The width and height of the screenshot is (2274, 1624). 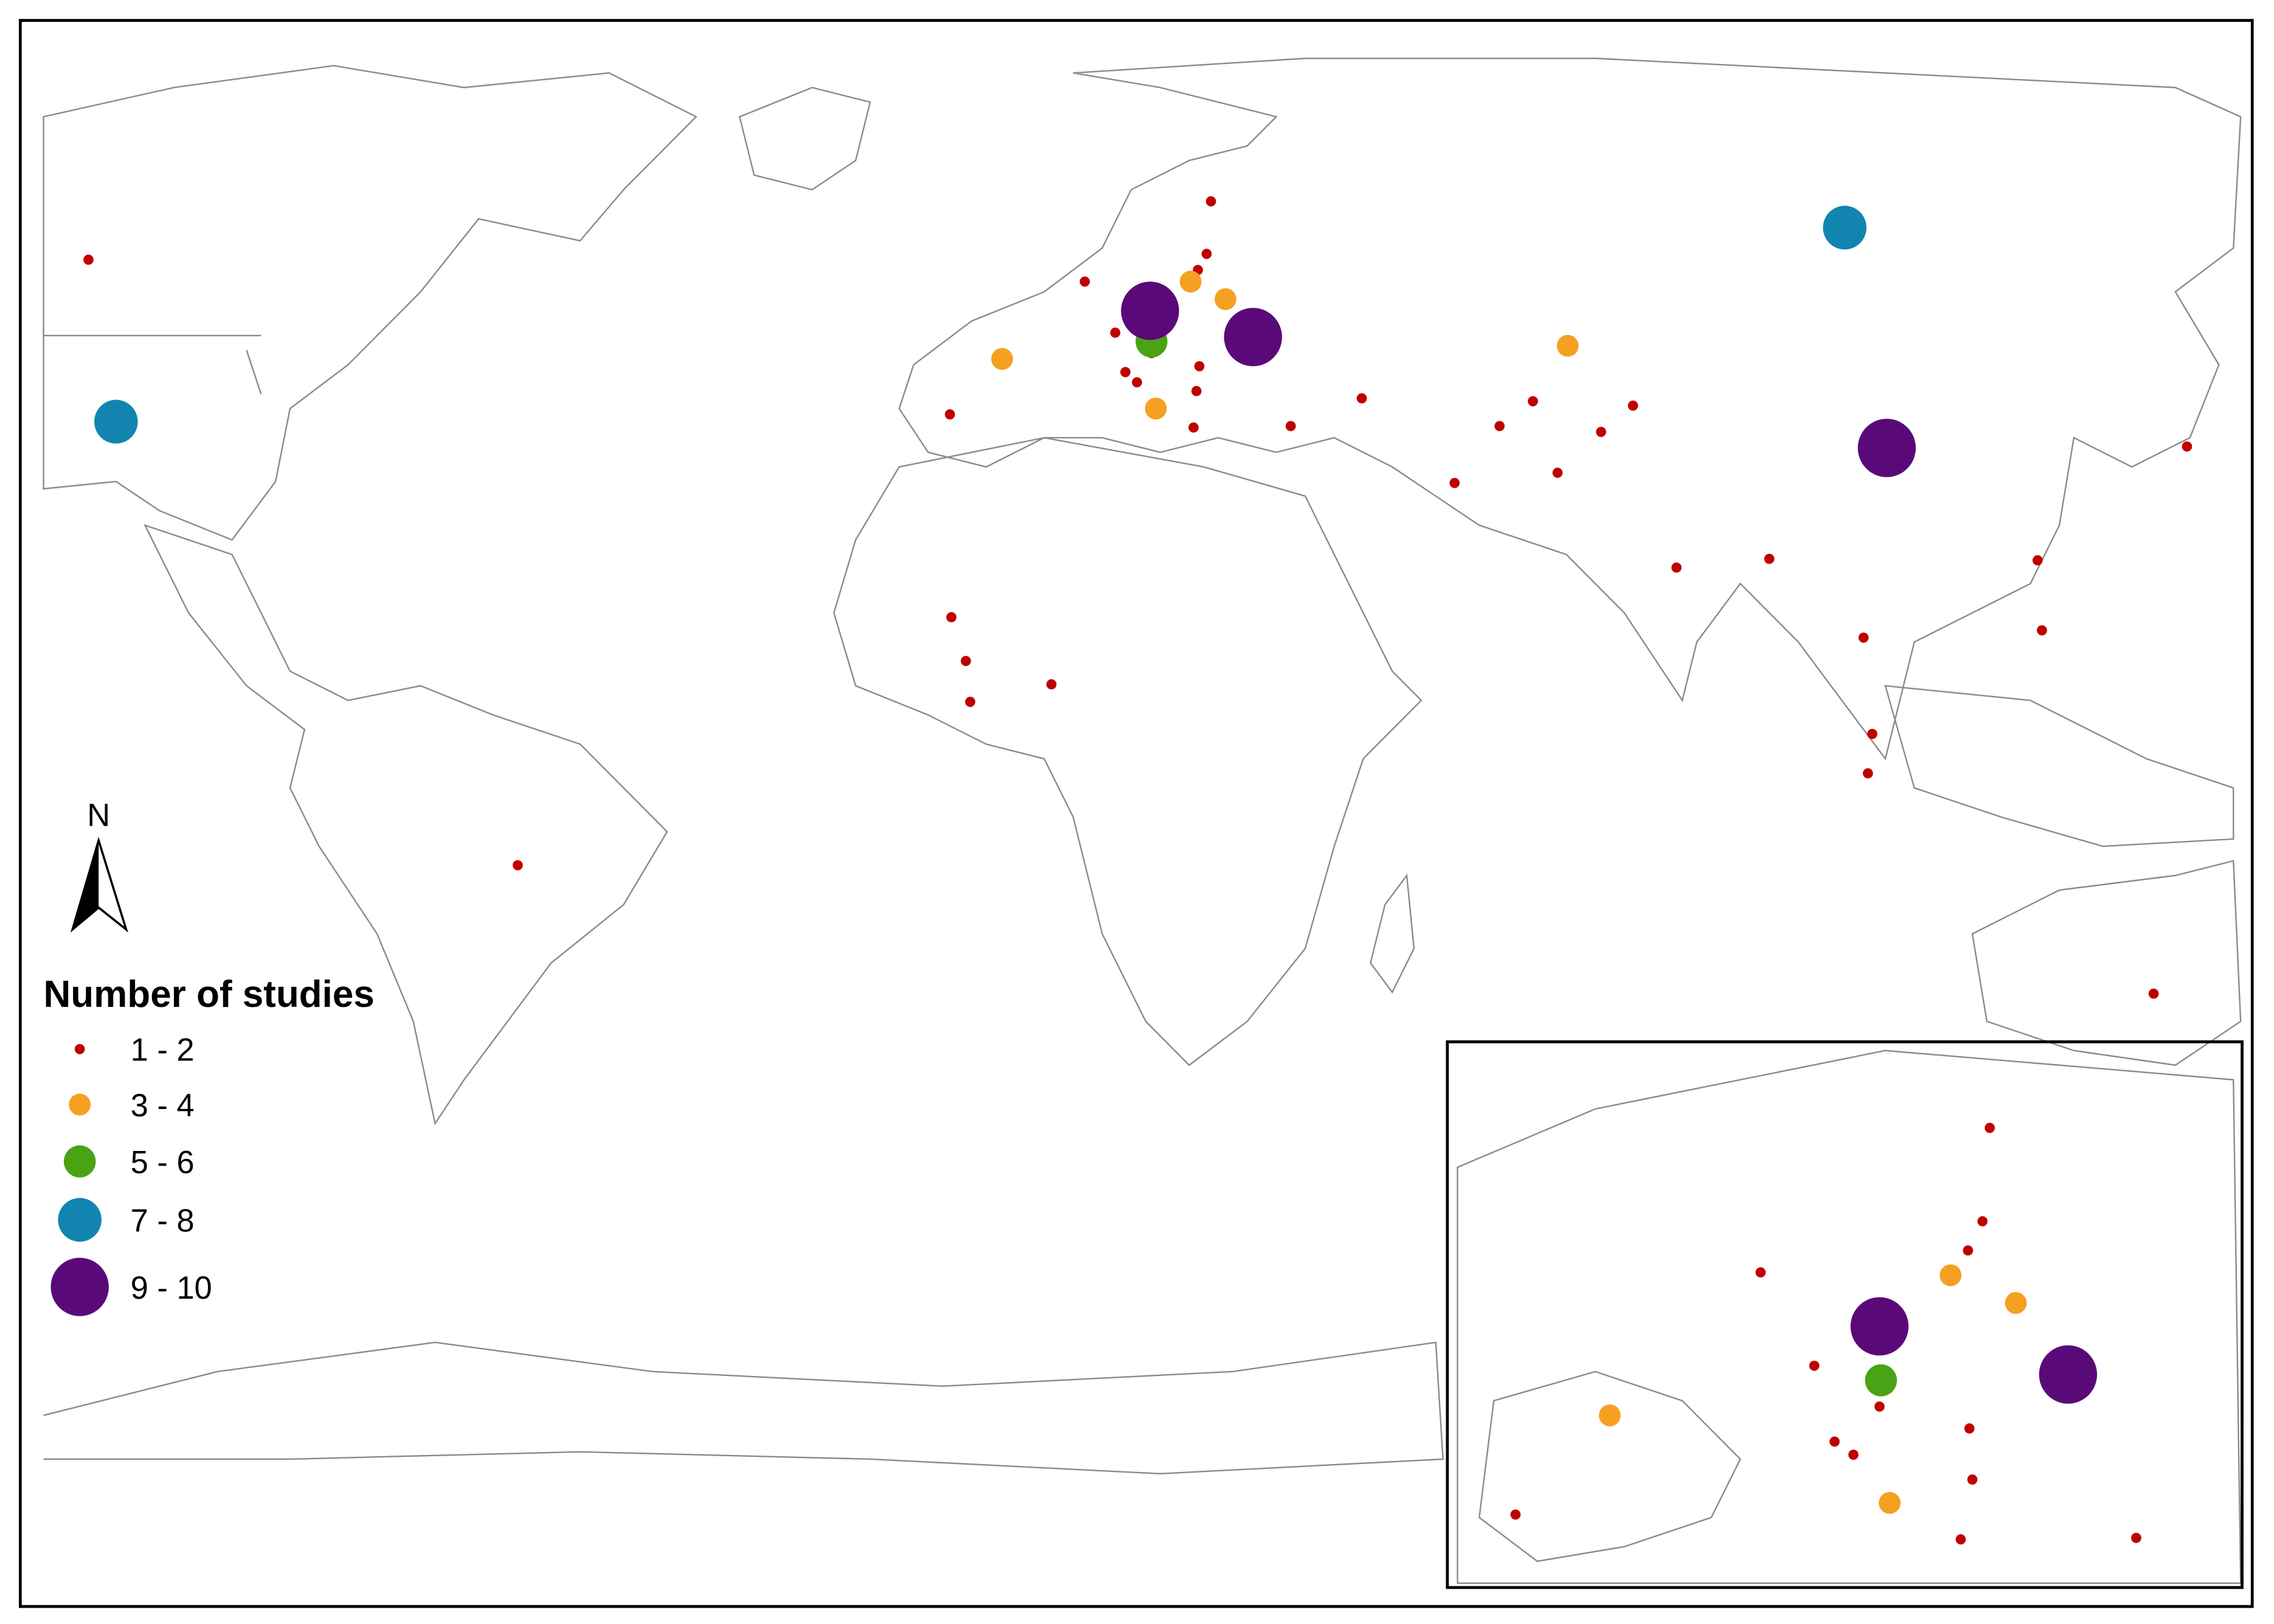 I want to click on north-label: N, so click(x=98, y=815).